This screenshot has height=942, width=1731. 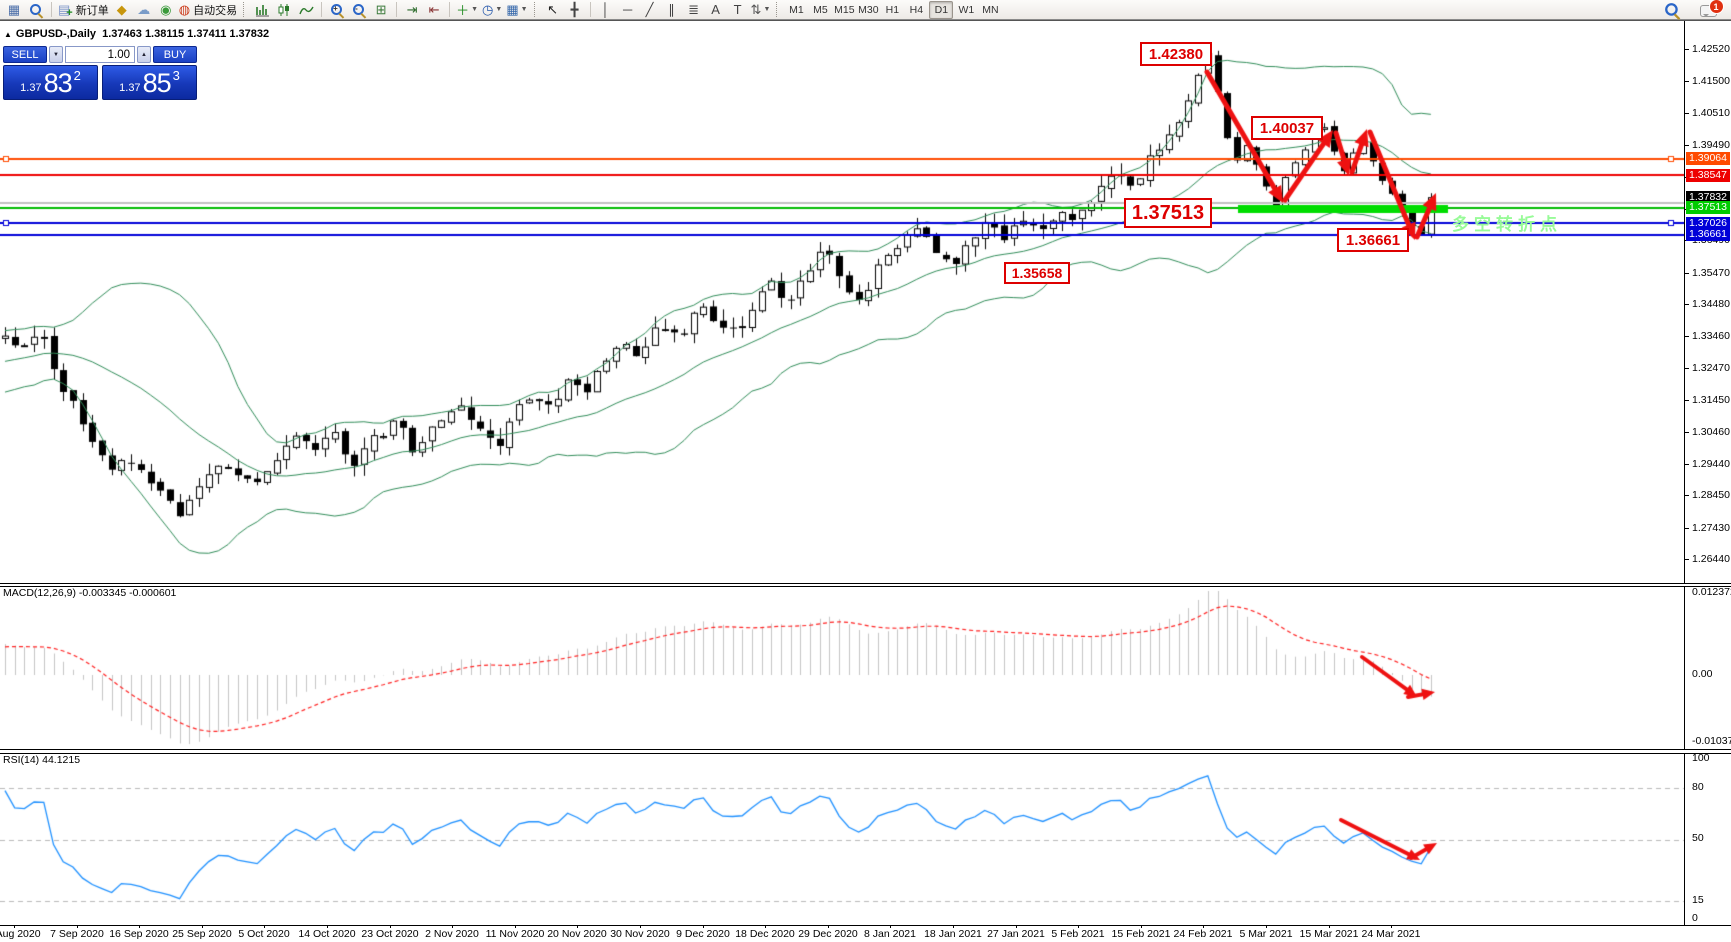 I want to click on periods-button-glyph: ◷, so click(x=488, y=9).